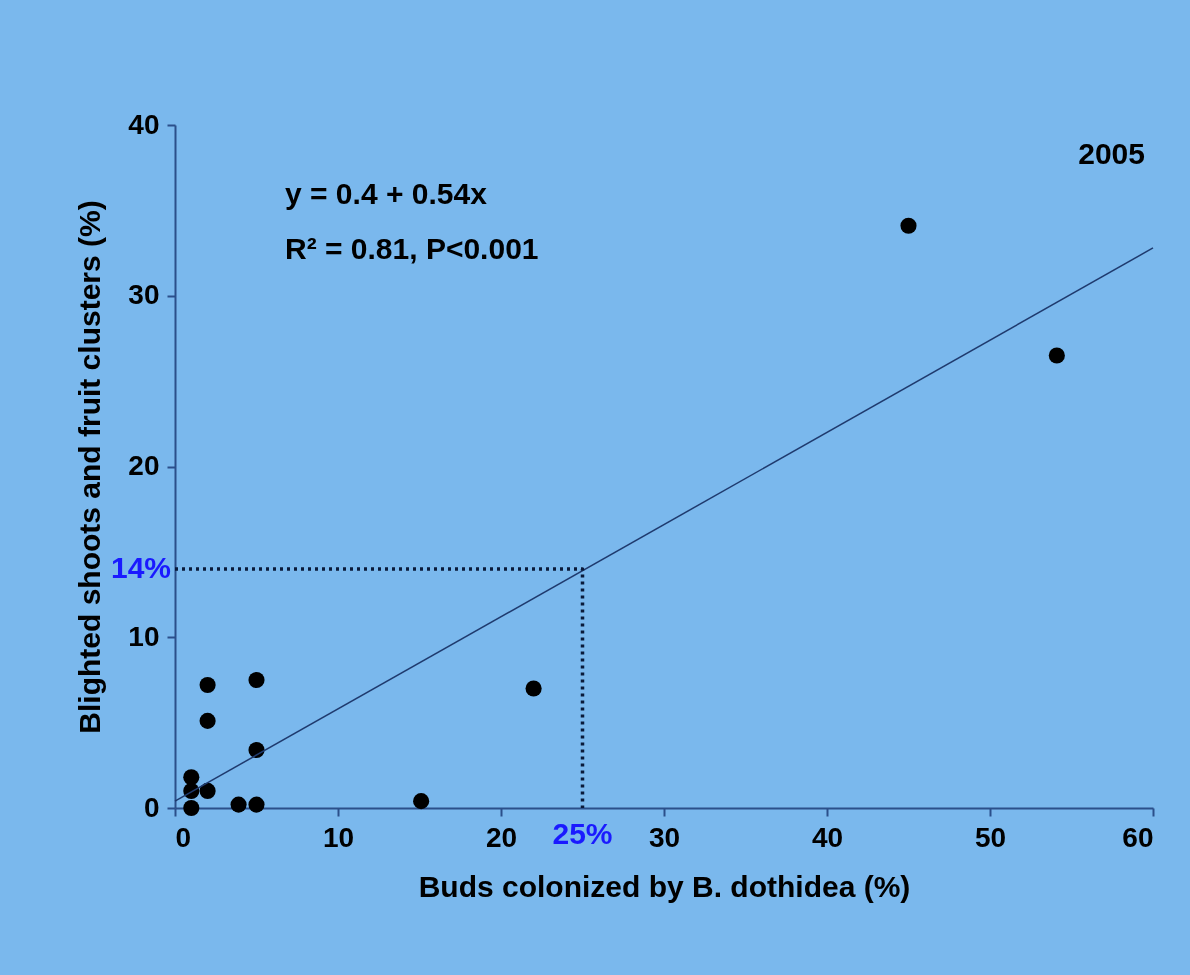 The height and width of the screenshot is (975, 1190). Describe the element at coordinates (582, 833) in the screenshot. I see `annotation: 25%` at that location.